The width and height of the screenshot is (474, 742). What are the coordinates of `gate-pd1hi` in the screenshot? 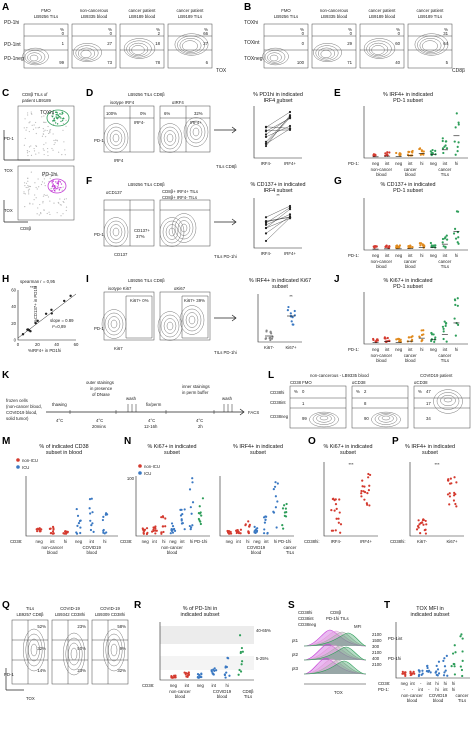 It's located at (57, 186).